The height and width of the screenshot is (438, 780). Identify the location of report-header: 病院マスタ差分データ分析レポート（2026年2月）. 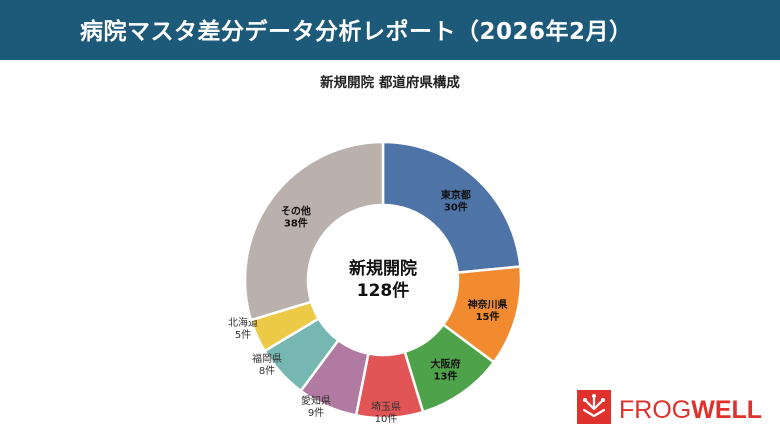
(390, 30).